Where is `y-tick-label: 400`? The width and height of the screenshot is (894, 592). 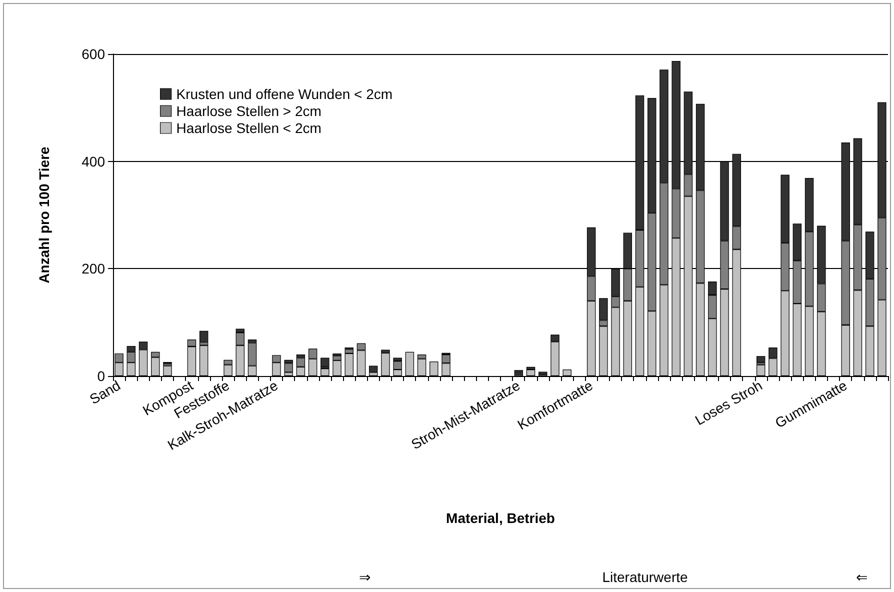
y-tick-label: 400 is located at coordinates (94, 161).